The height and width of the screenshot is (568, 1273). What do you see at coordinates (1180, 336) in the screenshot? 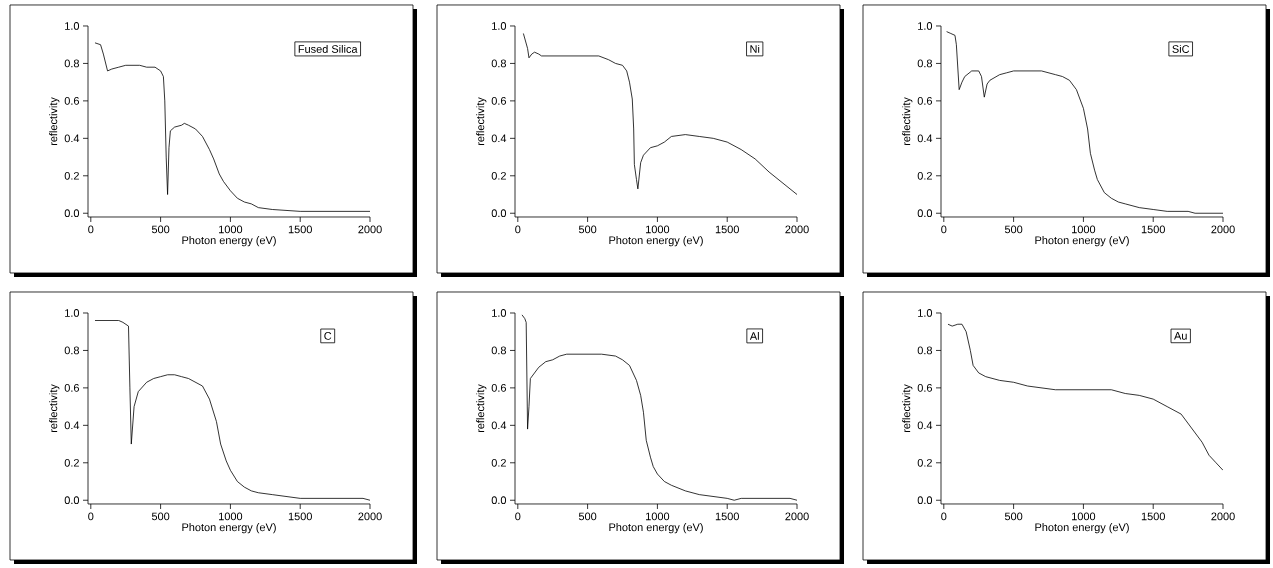
I see `annotation: Au` at bounding box center [1180, 336].